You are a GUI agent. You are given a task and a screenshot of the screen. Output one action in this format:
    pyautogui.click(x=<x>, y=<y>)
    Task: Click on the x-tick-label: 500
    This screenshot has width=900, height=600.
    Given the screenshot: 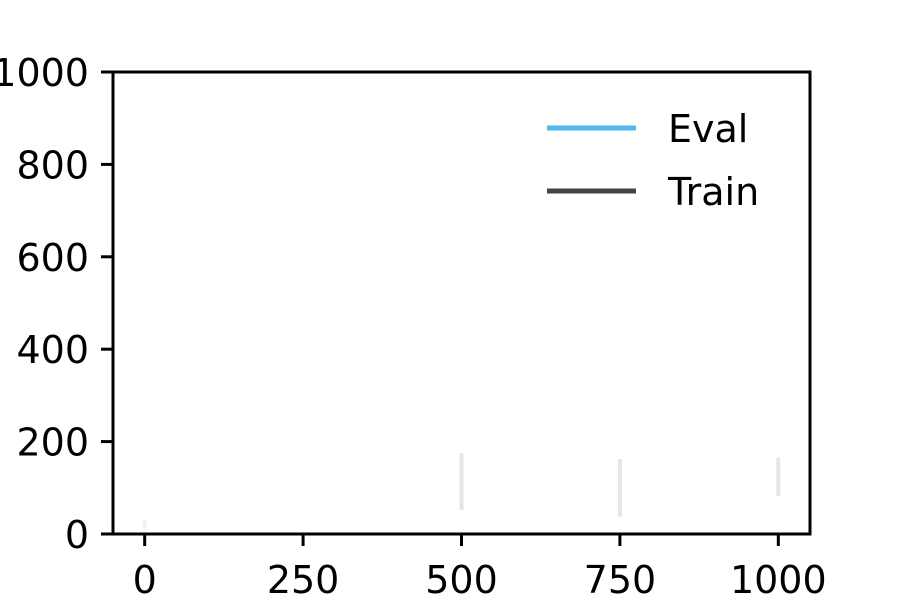 What is the action you would take?
    pyautogui.click(x=461, y=579)
    